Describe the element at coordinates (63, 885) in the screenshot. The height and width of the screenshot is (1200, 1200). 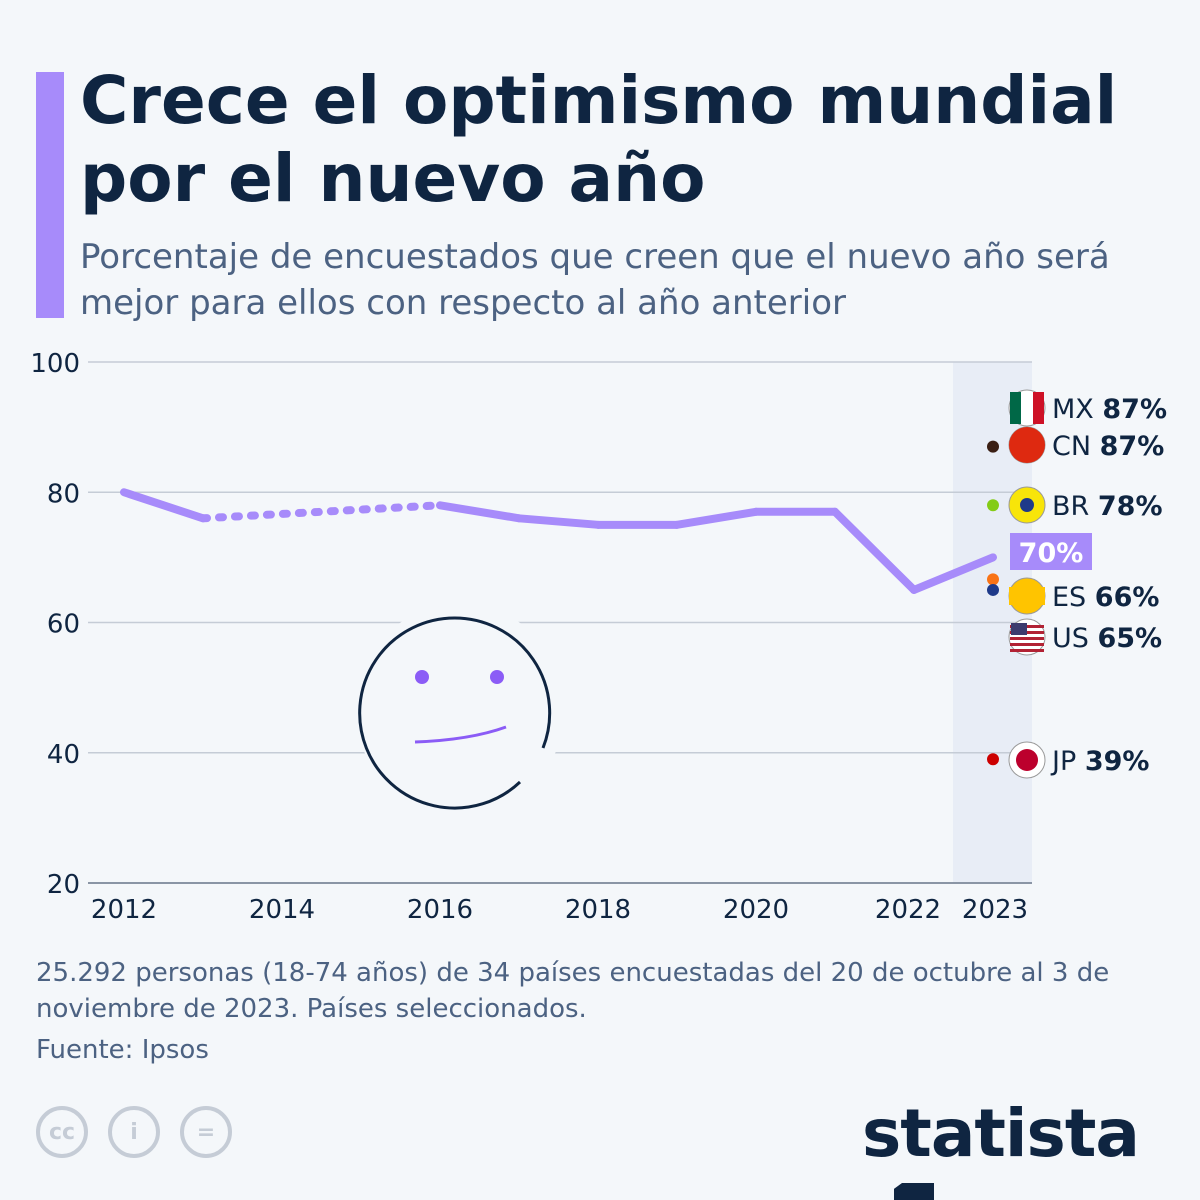
I see `y-tick-label: 20` at that location.